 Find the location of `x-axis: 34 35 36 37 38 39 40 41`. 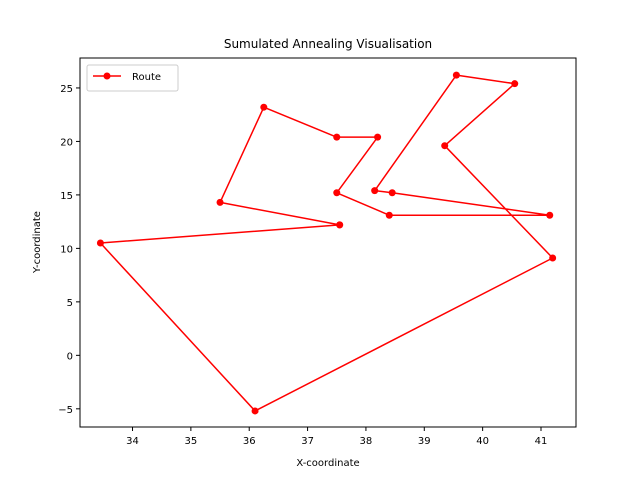

x-axis: 34 35 36 37 38 39 40 41 is located at coordinates (336, 437).